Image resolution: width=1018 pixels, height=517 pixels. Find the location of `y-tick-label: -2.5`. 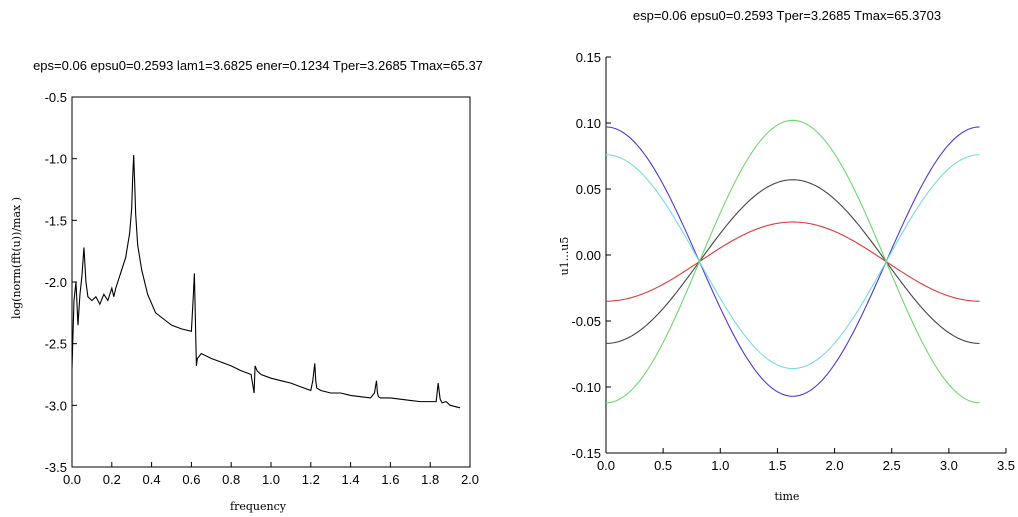

y-tick-label: -2.5 is located at coordinates (56, 344).